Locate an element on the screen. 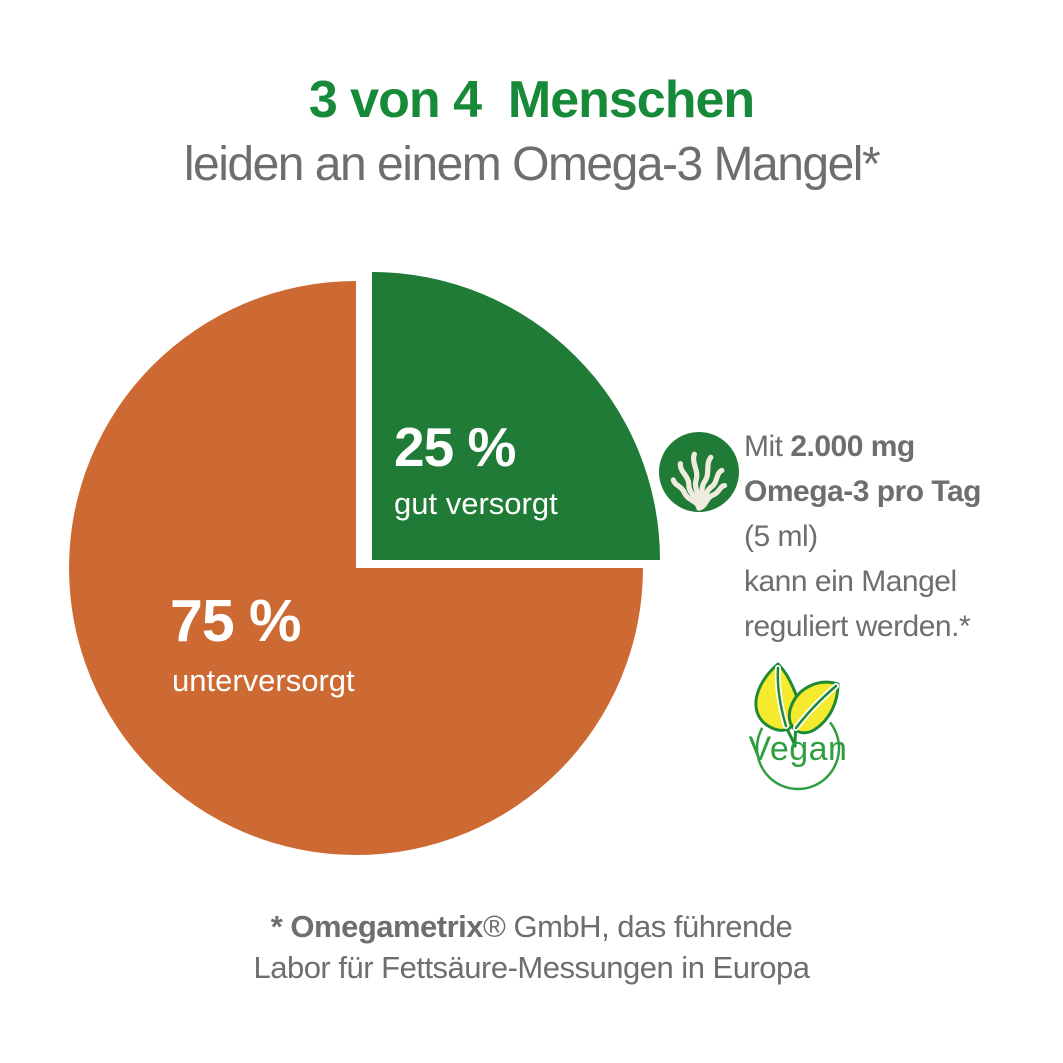 The width and height of the screenshot is (1063, 1063). pie-label-25-text: gut versorgt is located at coordinates (476, 503).